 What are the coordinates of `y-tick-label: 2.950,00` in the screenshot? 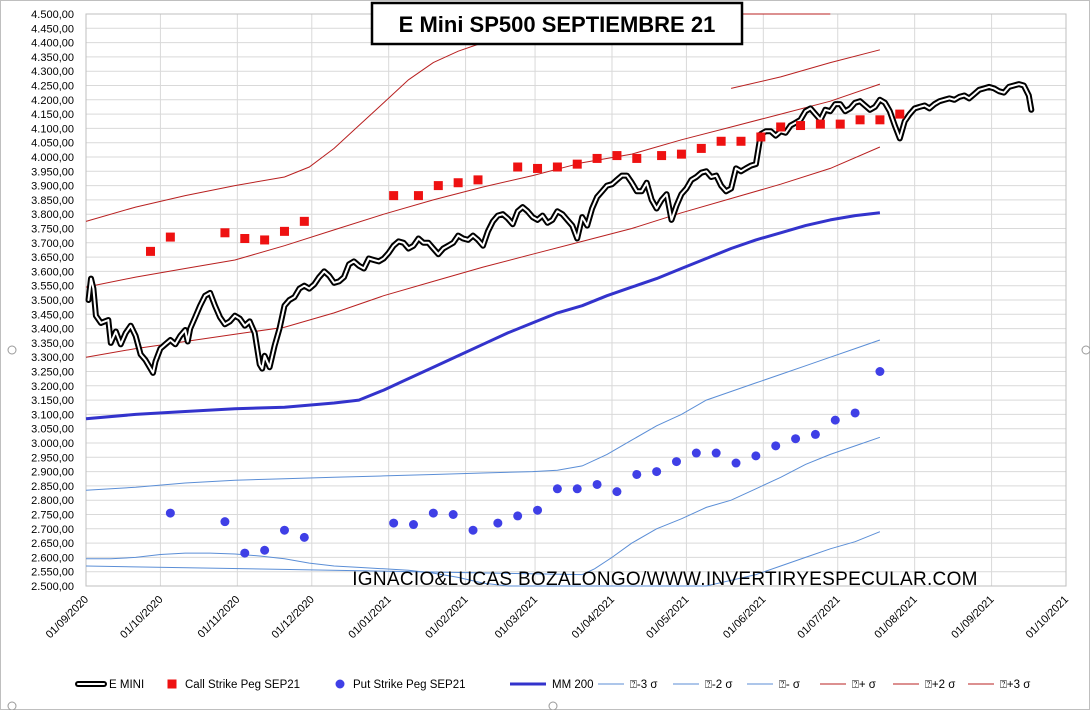 It's located at (52, 458).